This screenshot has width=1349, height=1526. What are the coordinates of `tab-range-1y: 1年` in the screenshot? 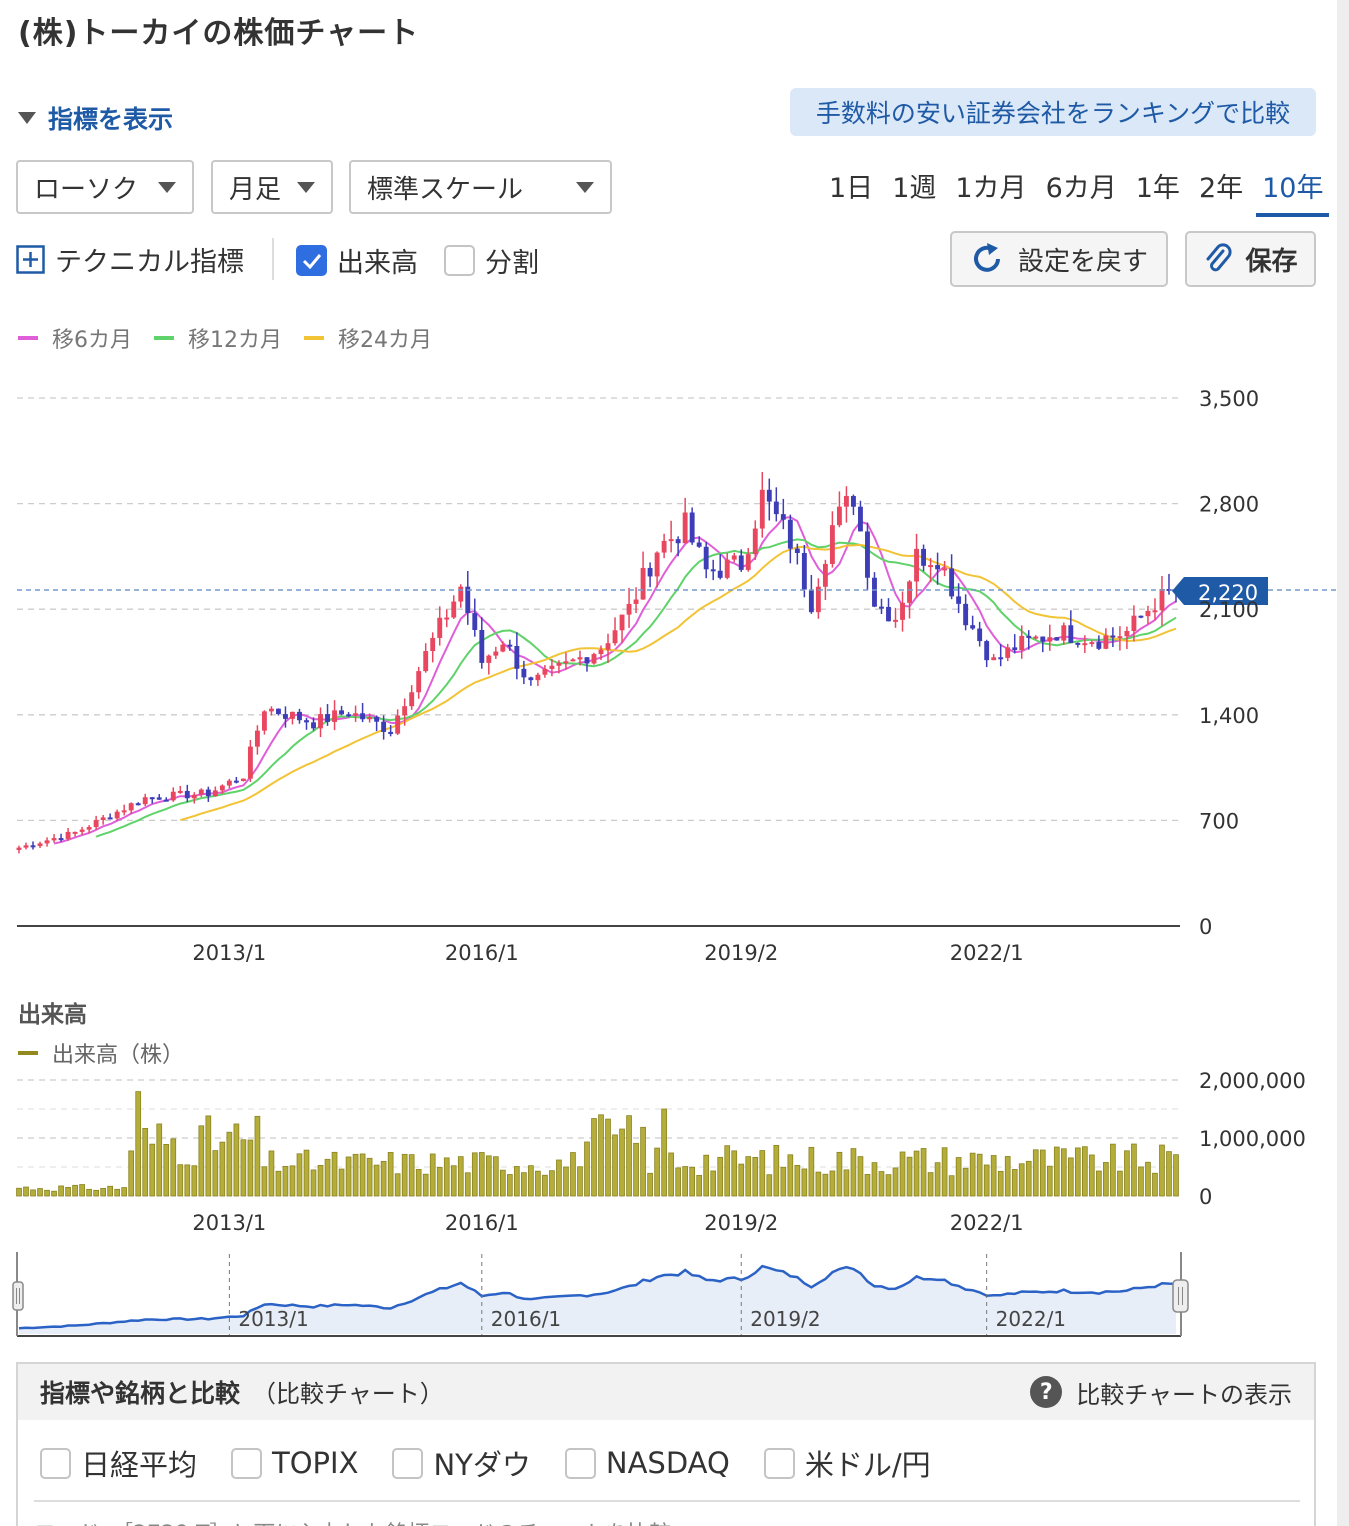 It's located at (1157, 188).